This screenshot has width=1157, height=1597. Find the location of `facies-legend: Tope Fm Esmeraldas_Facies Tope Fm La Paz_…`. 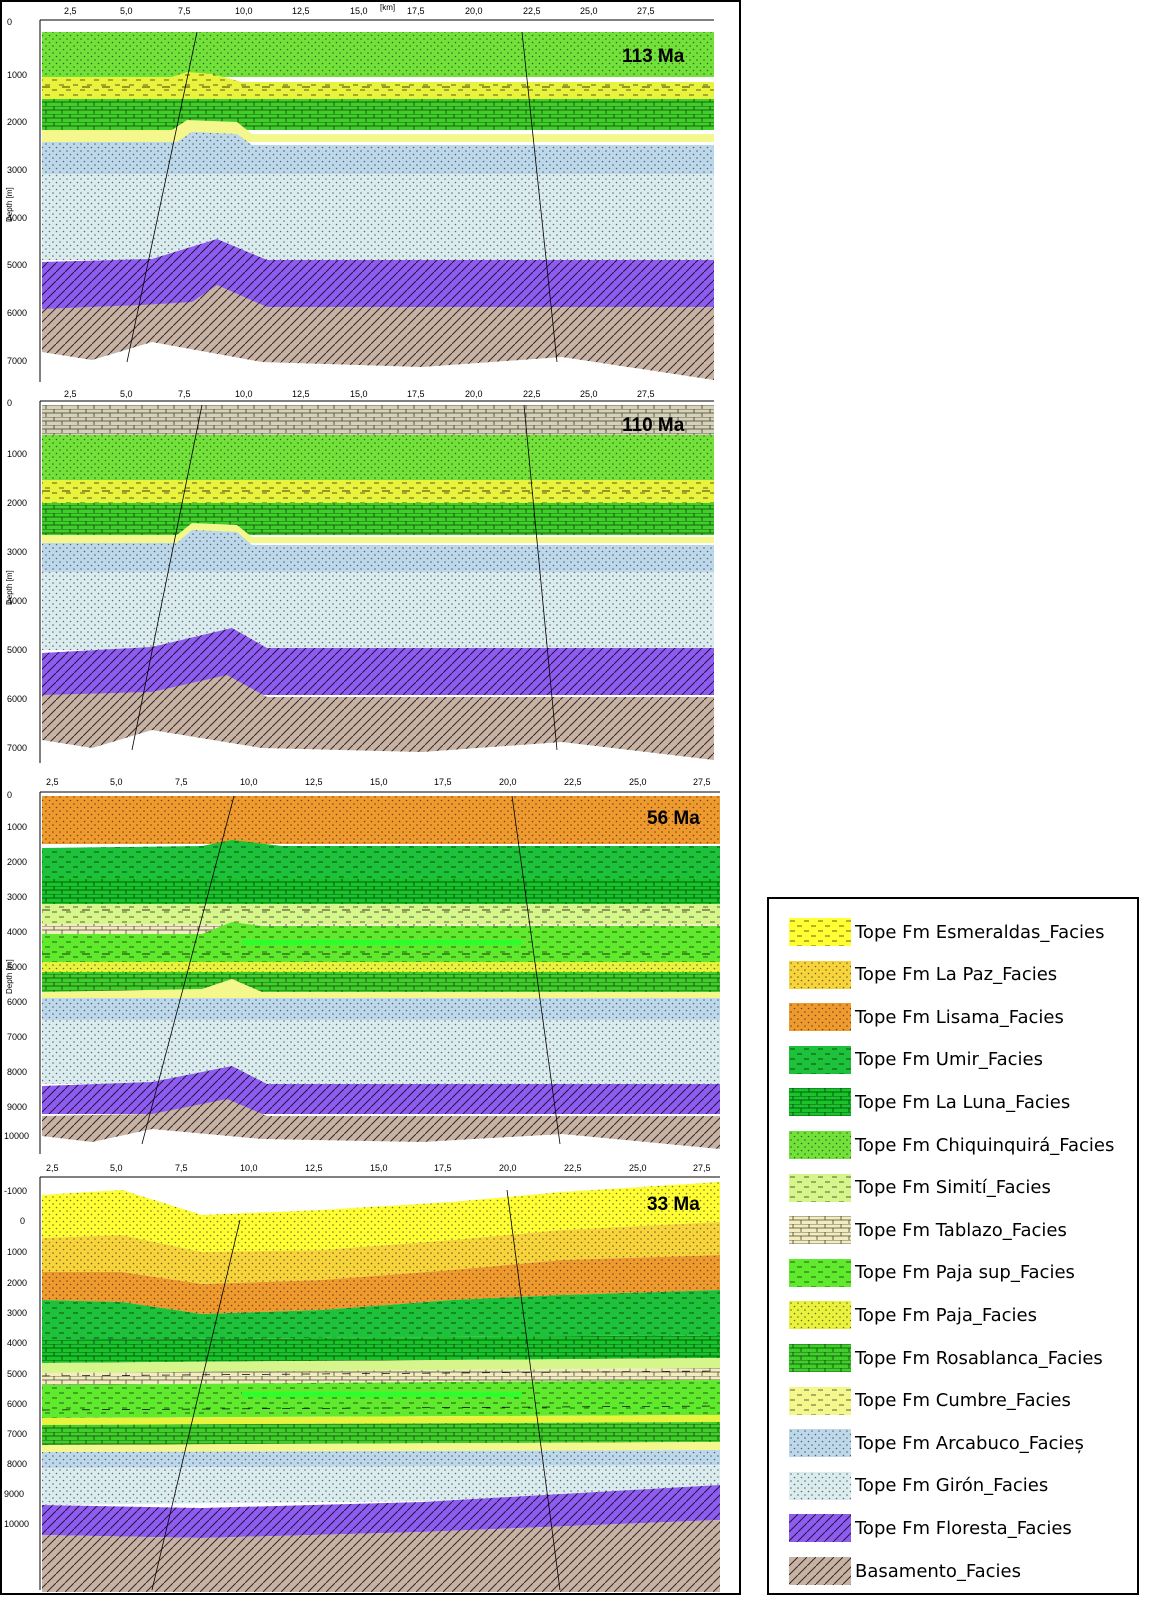

facies-legend: Tope Fm Esmeraldas_Facies Tope Fm La Paz_… is located at coordinates (953, 1246).